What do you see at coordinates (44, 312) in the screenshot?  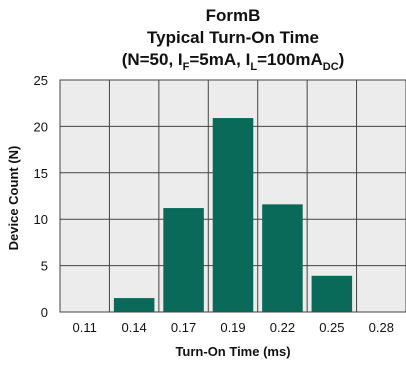 I see `y-tick-label: 0` at bounding box center [44, 312].